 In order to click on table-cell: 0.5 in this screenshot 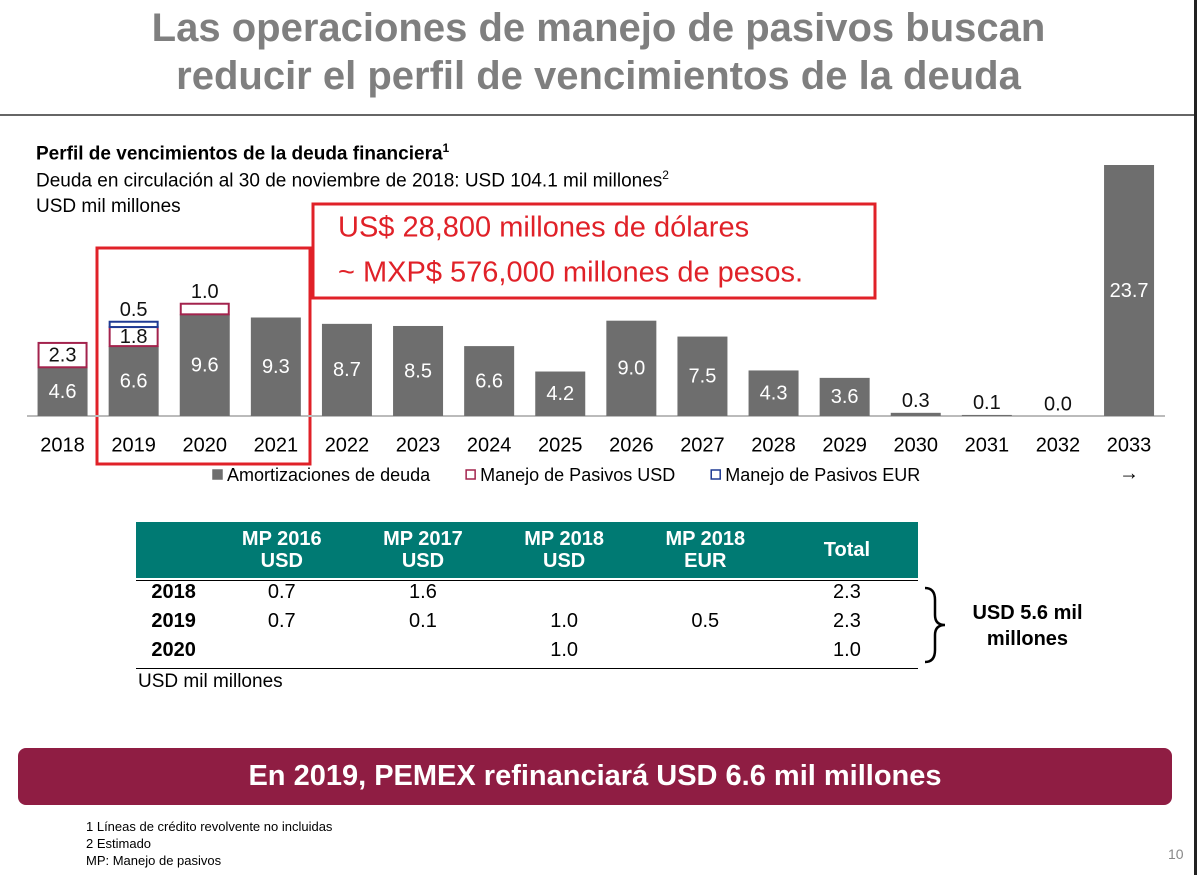, I will do `click(705, 621)`.